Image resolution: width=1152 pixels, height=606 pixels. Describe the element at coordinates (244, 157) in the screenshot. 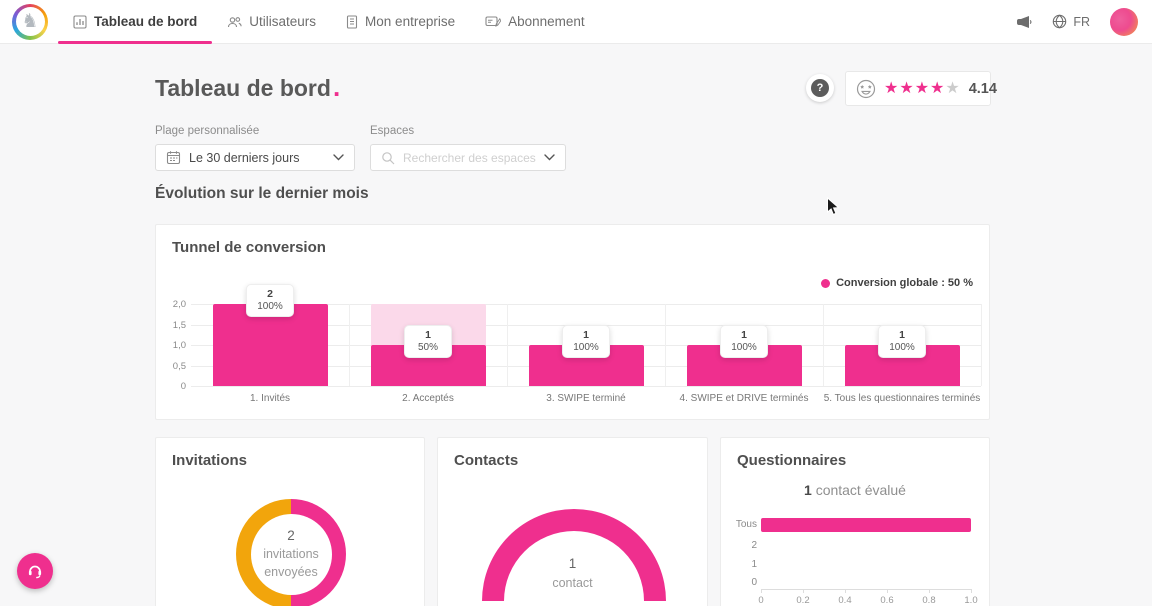

I see `date-range-value: Le 30 derniers jours` at that location.